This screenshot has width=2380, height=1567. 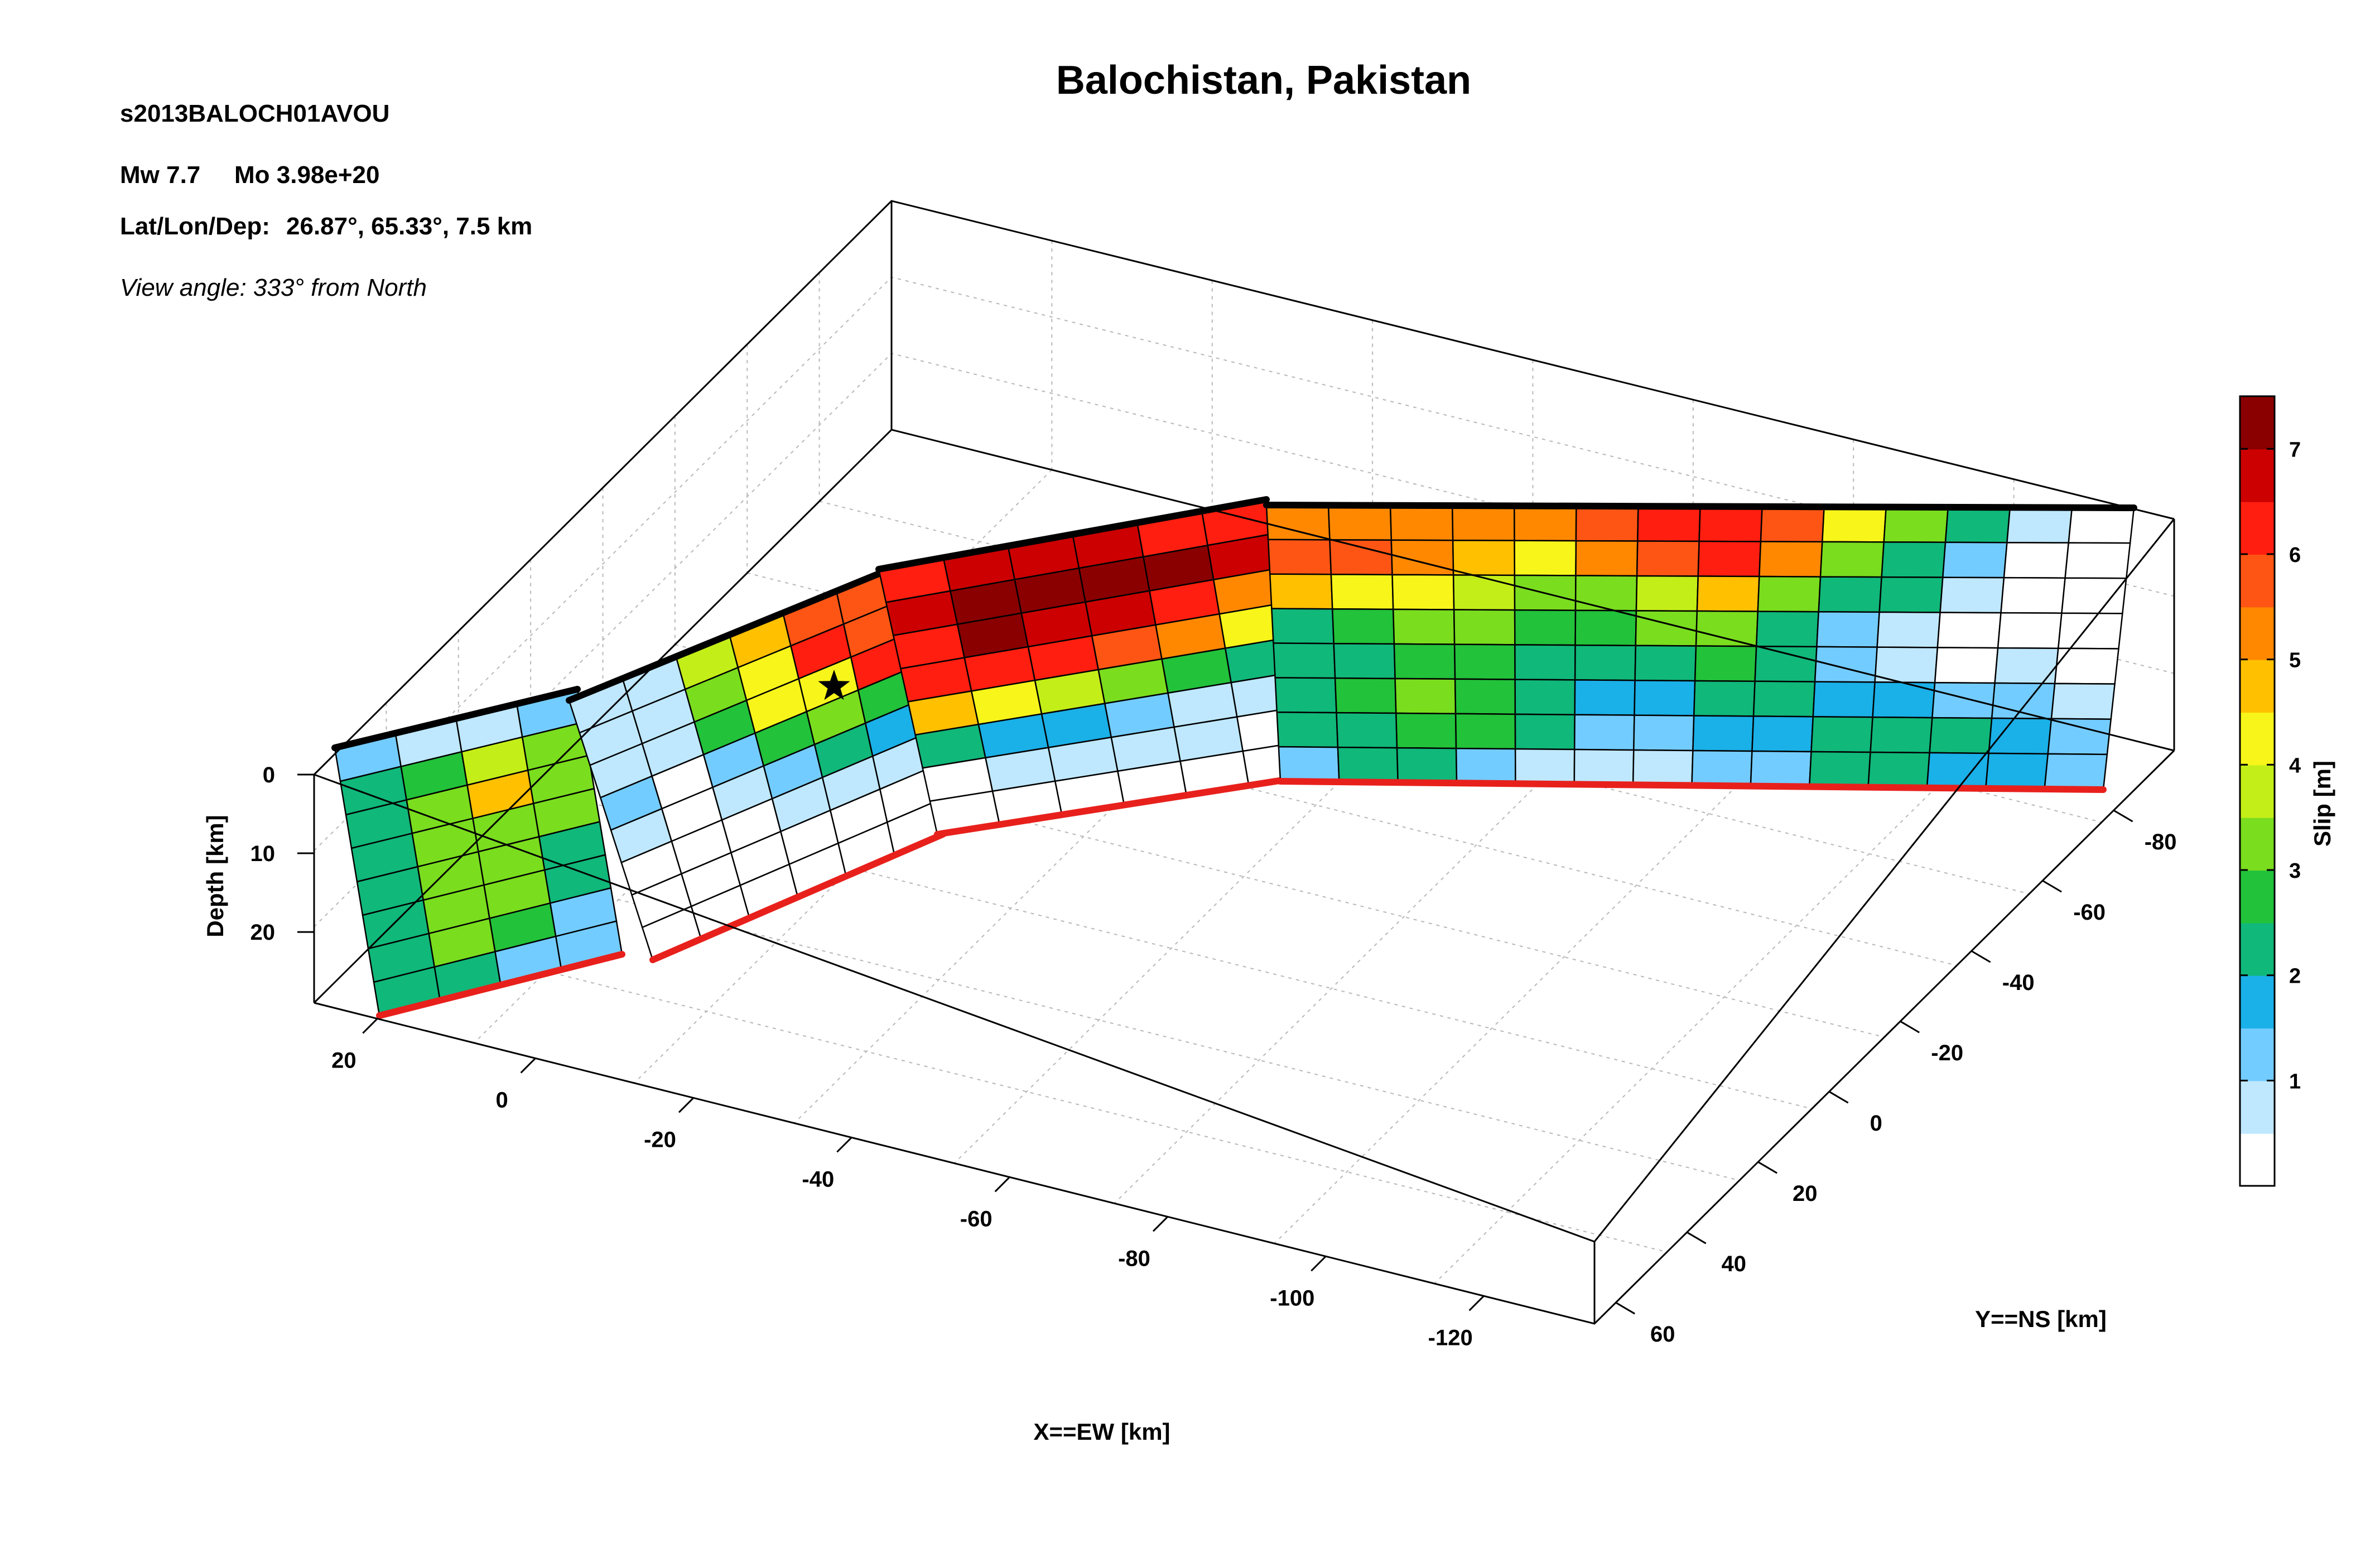 I want to click on colorbar: 1 2 3 4 5 6 7, so click(x=2270, y=791).